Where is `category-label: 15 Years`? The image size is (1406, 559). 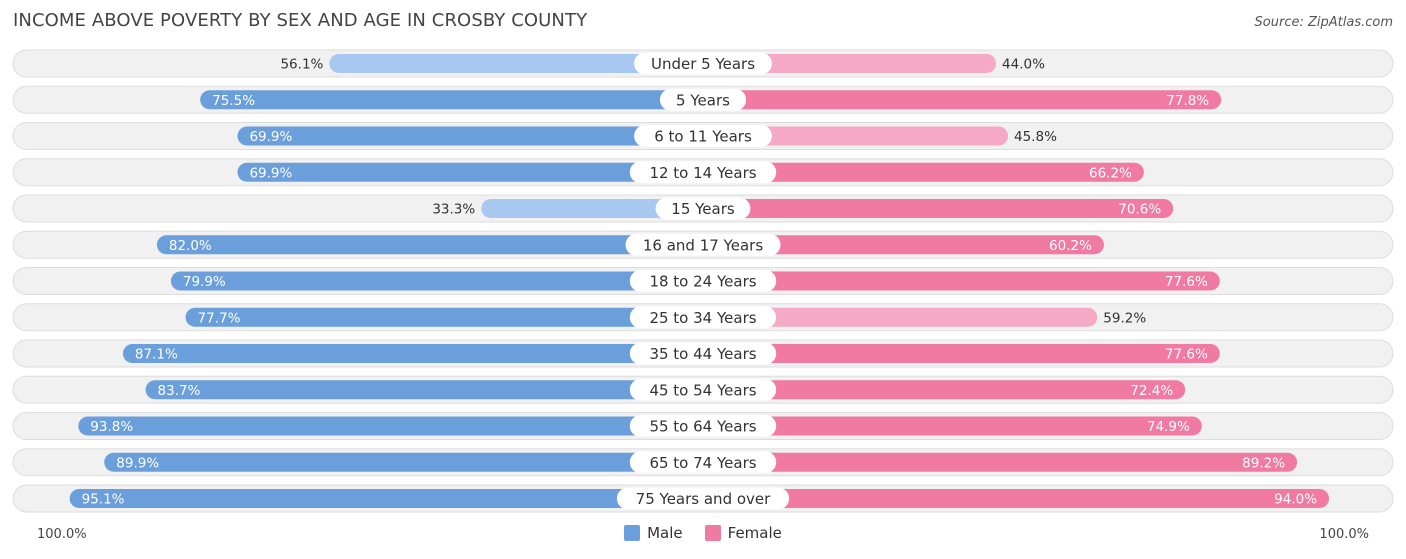 category-label: 15 Years is located at coordinates (703, 209).